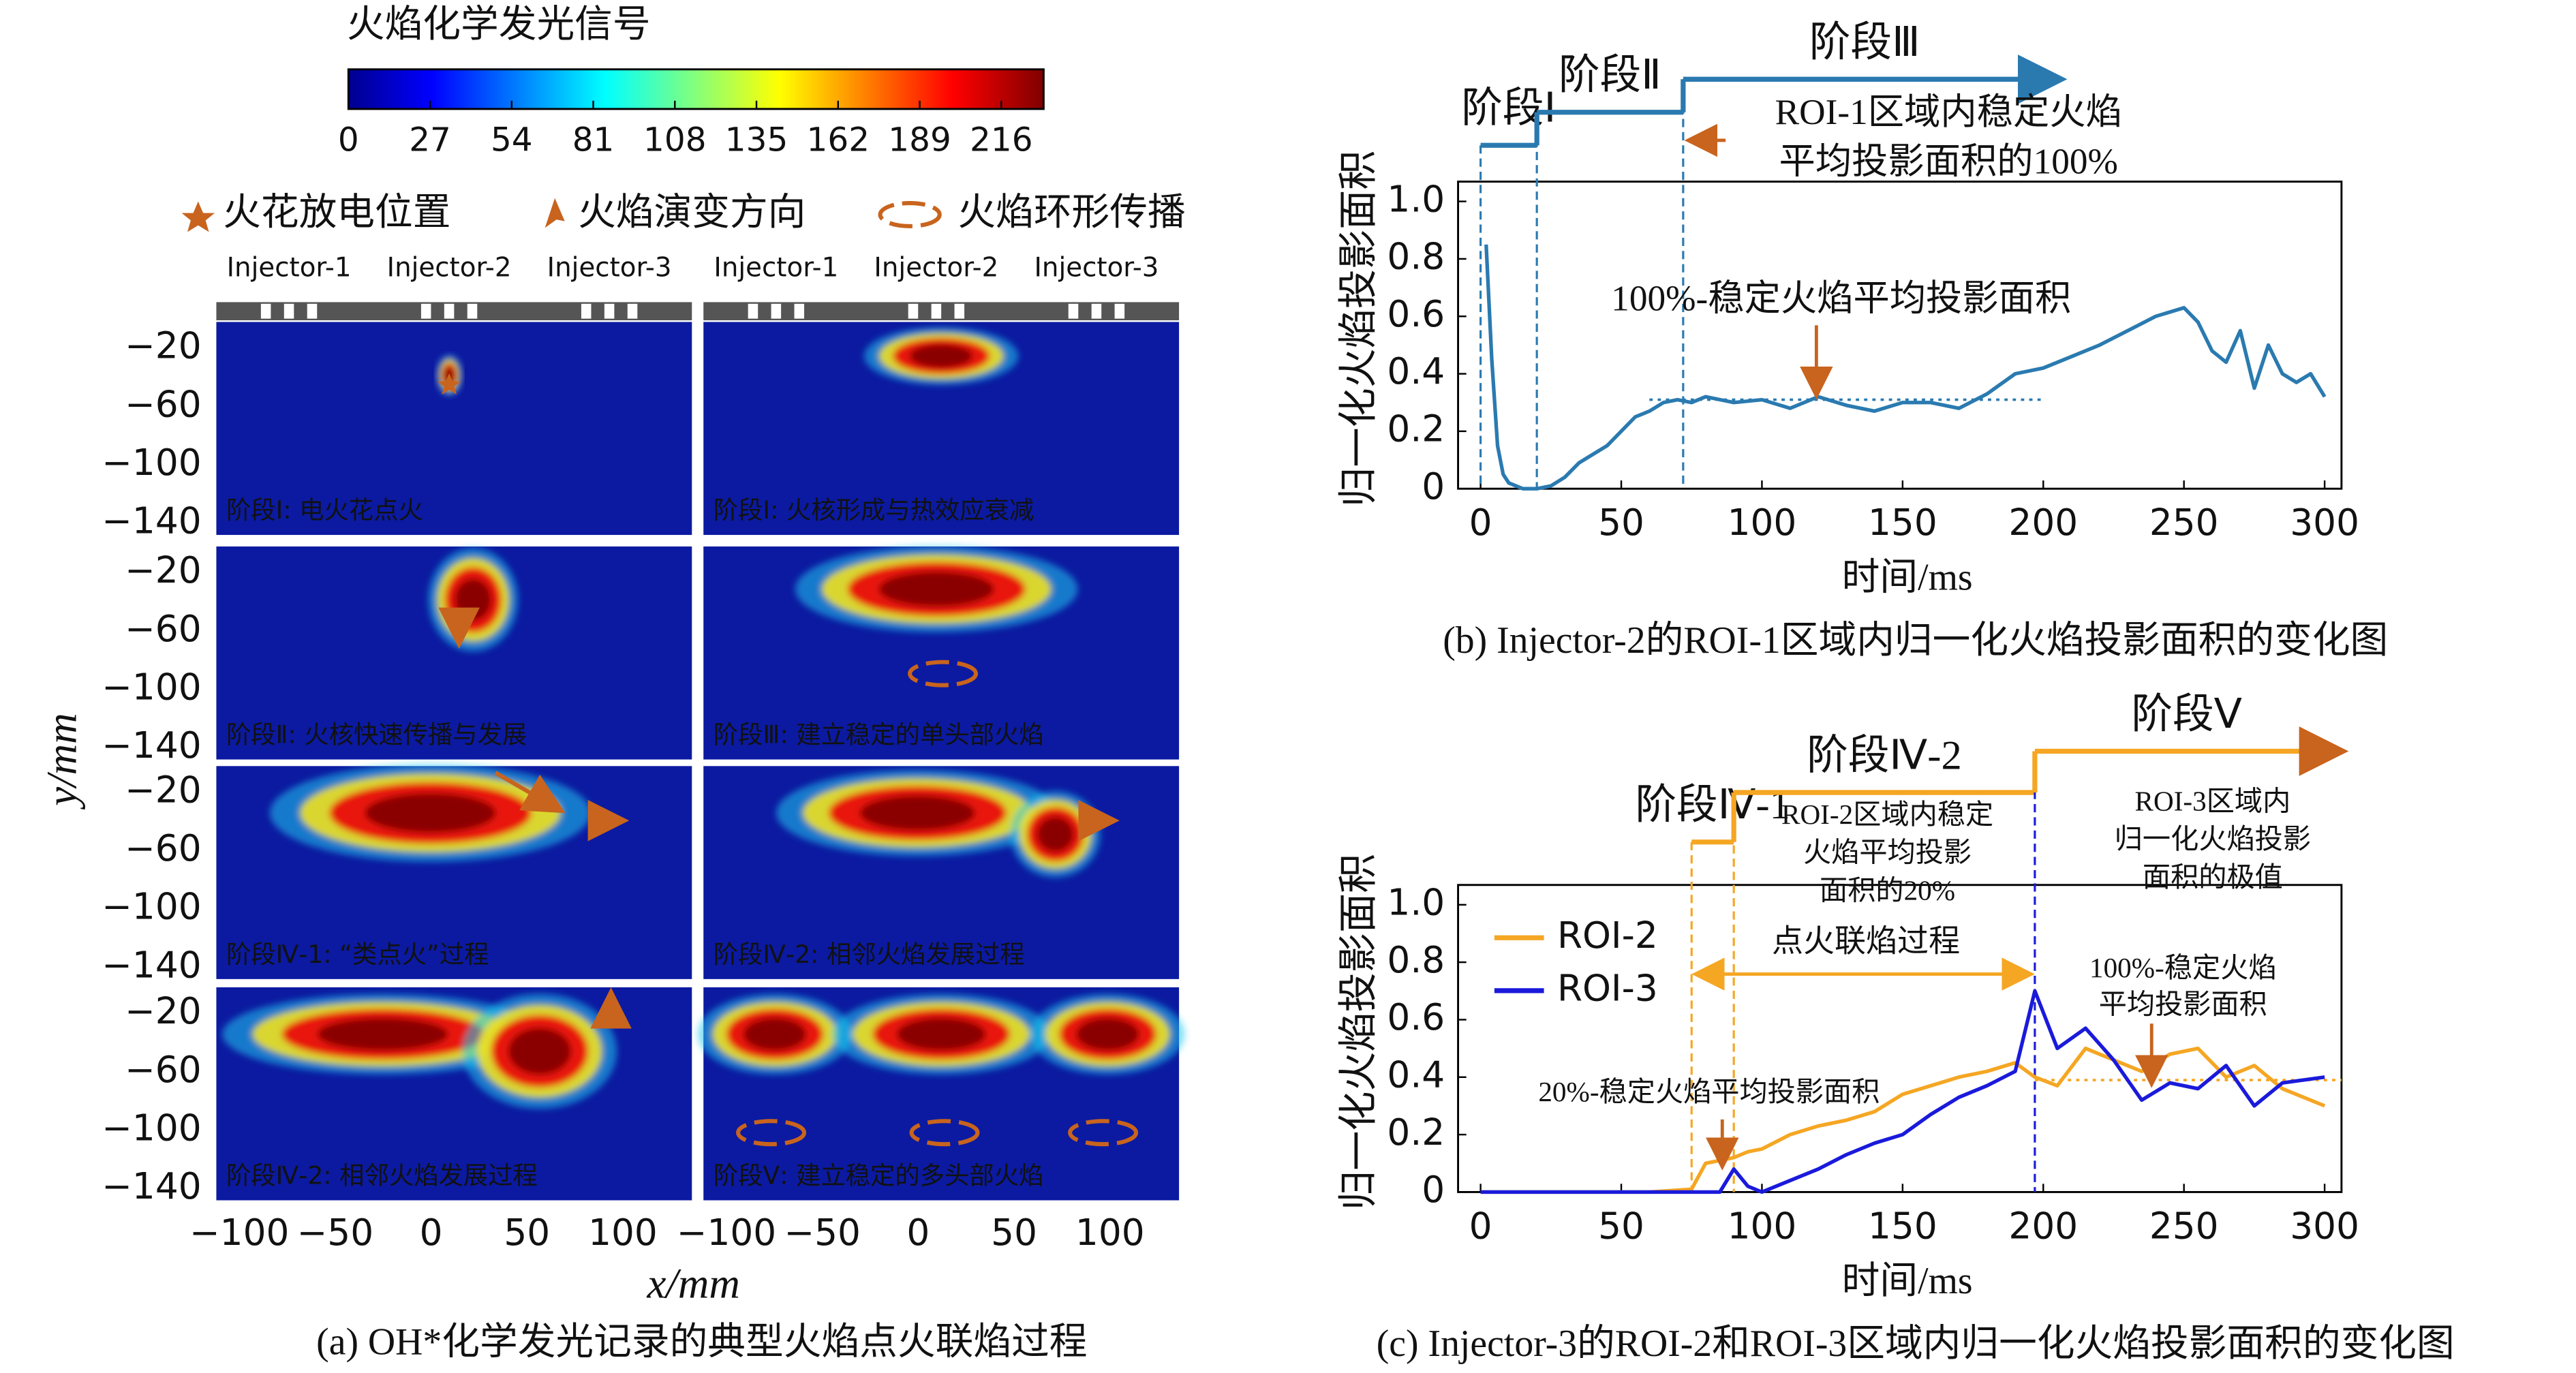  I want to click on colorbar-tick-label: 189, so click(920, 140).